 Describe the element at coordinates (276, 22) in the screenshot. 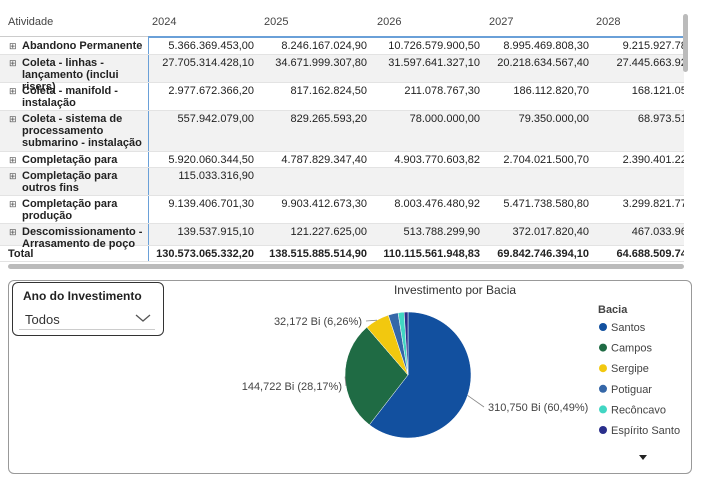

I see `column-header: 2025` at that location.